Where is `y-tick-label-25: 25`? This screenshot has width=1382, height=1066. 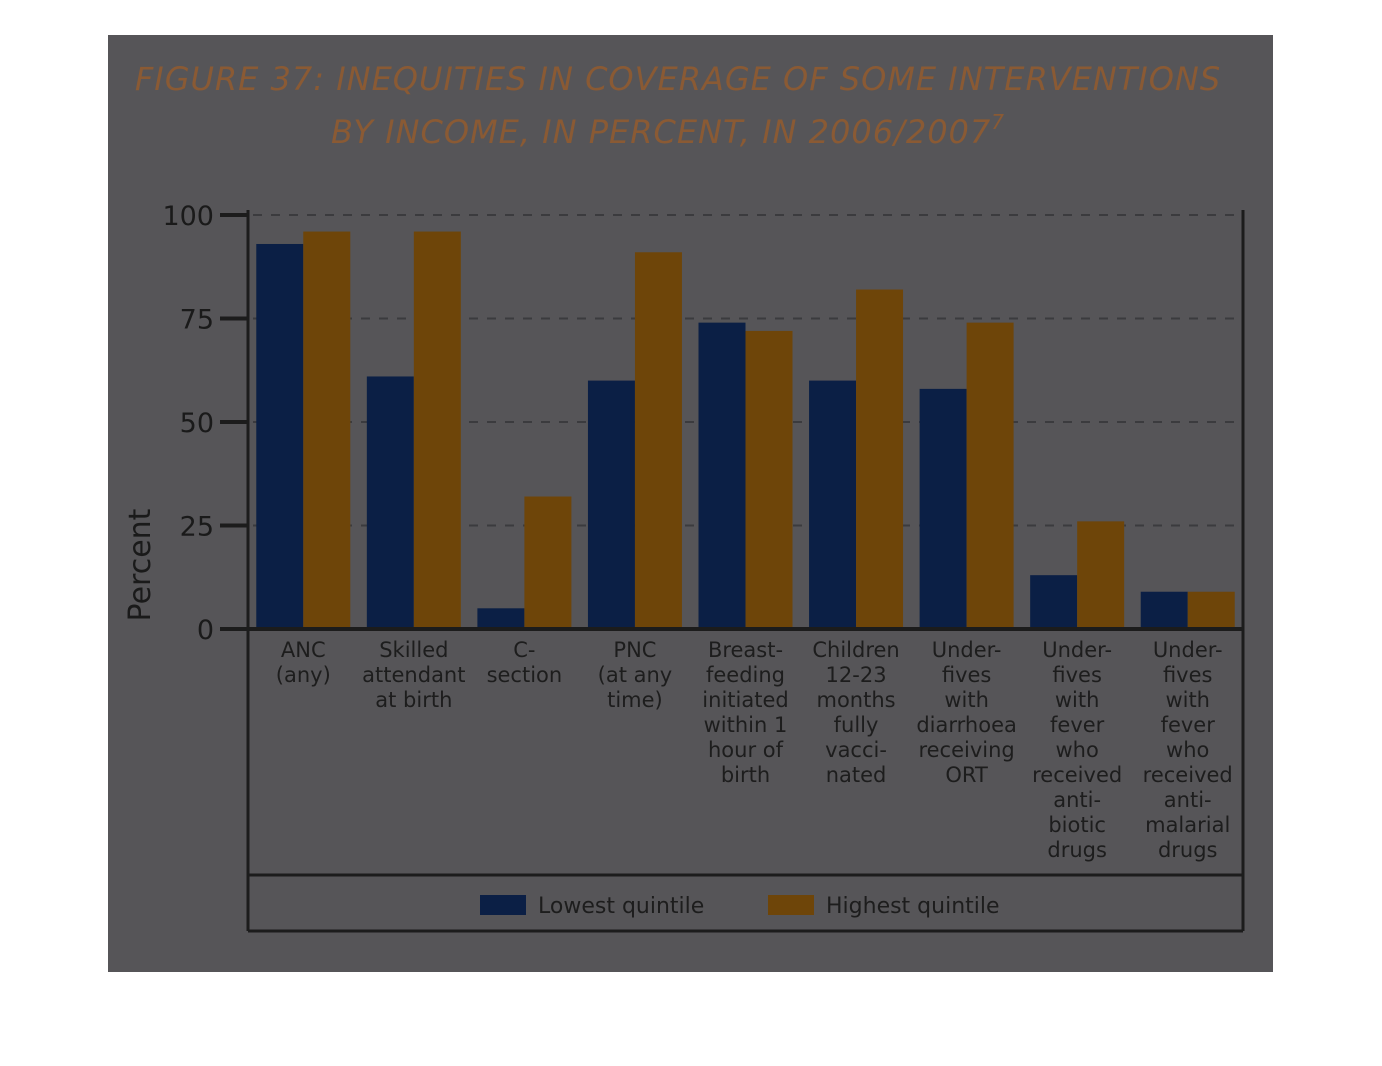
y-tick-label-25: 25 is located at coordinates (197, 527).